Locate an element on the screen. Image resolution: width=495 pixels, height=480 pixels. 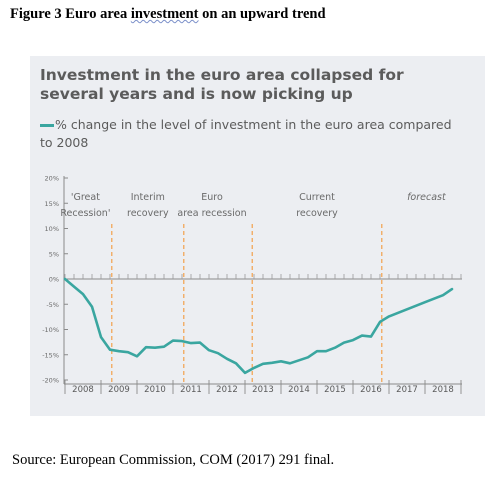
caption-underlined-word: investment is located at coordinates (164, 14).